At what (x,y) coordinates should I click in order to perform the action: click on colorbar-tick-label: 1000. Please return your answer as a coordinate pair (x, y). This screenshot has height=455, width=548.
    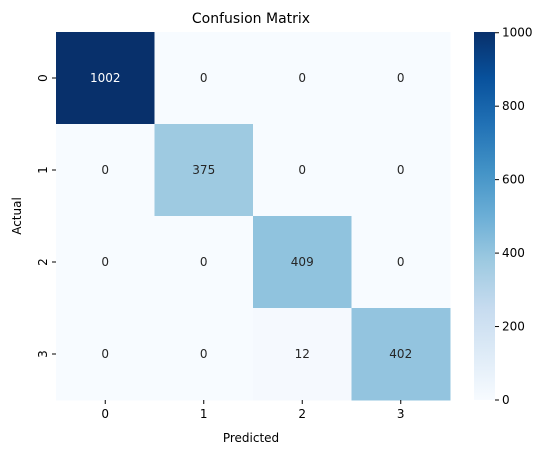
    Looking at the image, I should click on (517, 33).